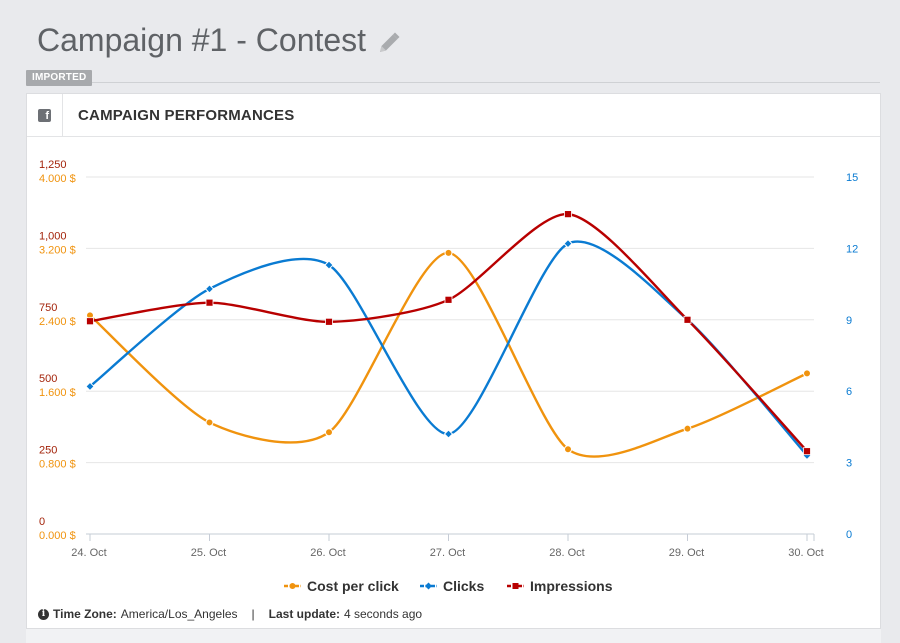  I want to click on x-axis-label-4: 28. Oct, so click(566, 553).